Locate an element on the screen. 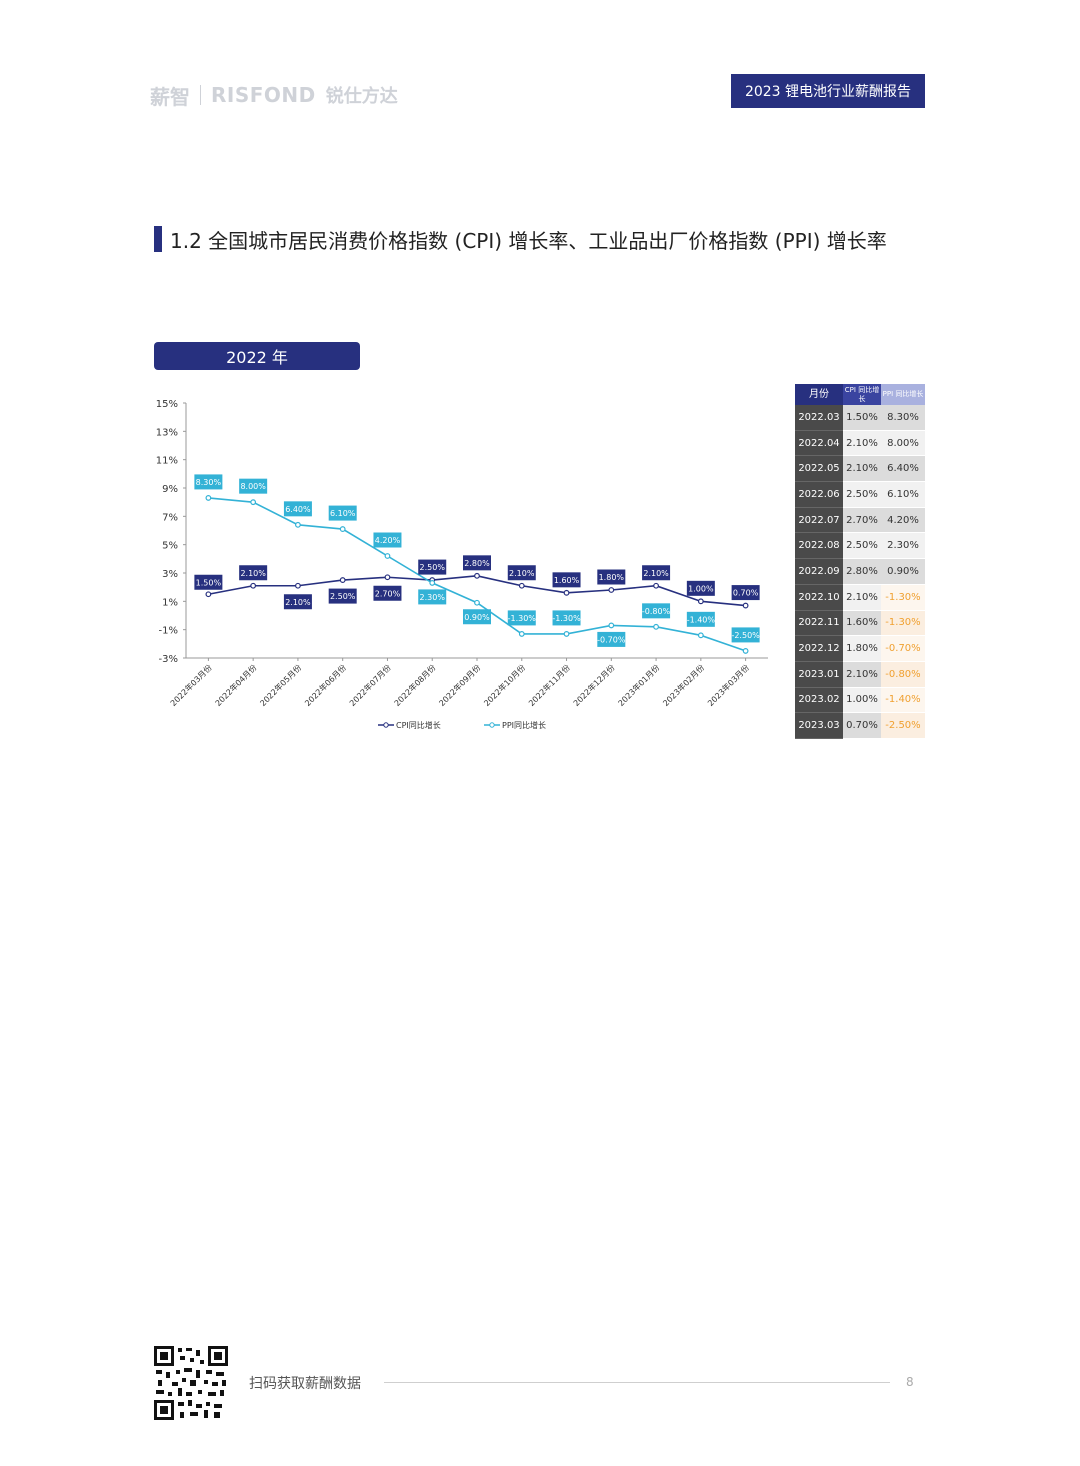 The width and height of the screenshot is (1080, 1466). table-cell-month: 2023.03 is located at coordinates (819, 726).